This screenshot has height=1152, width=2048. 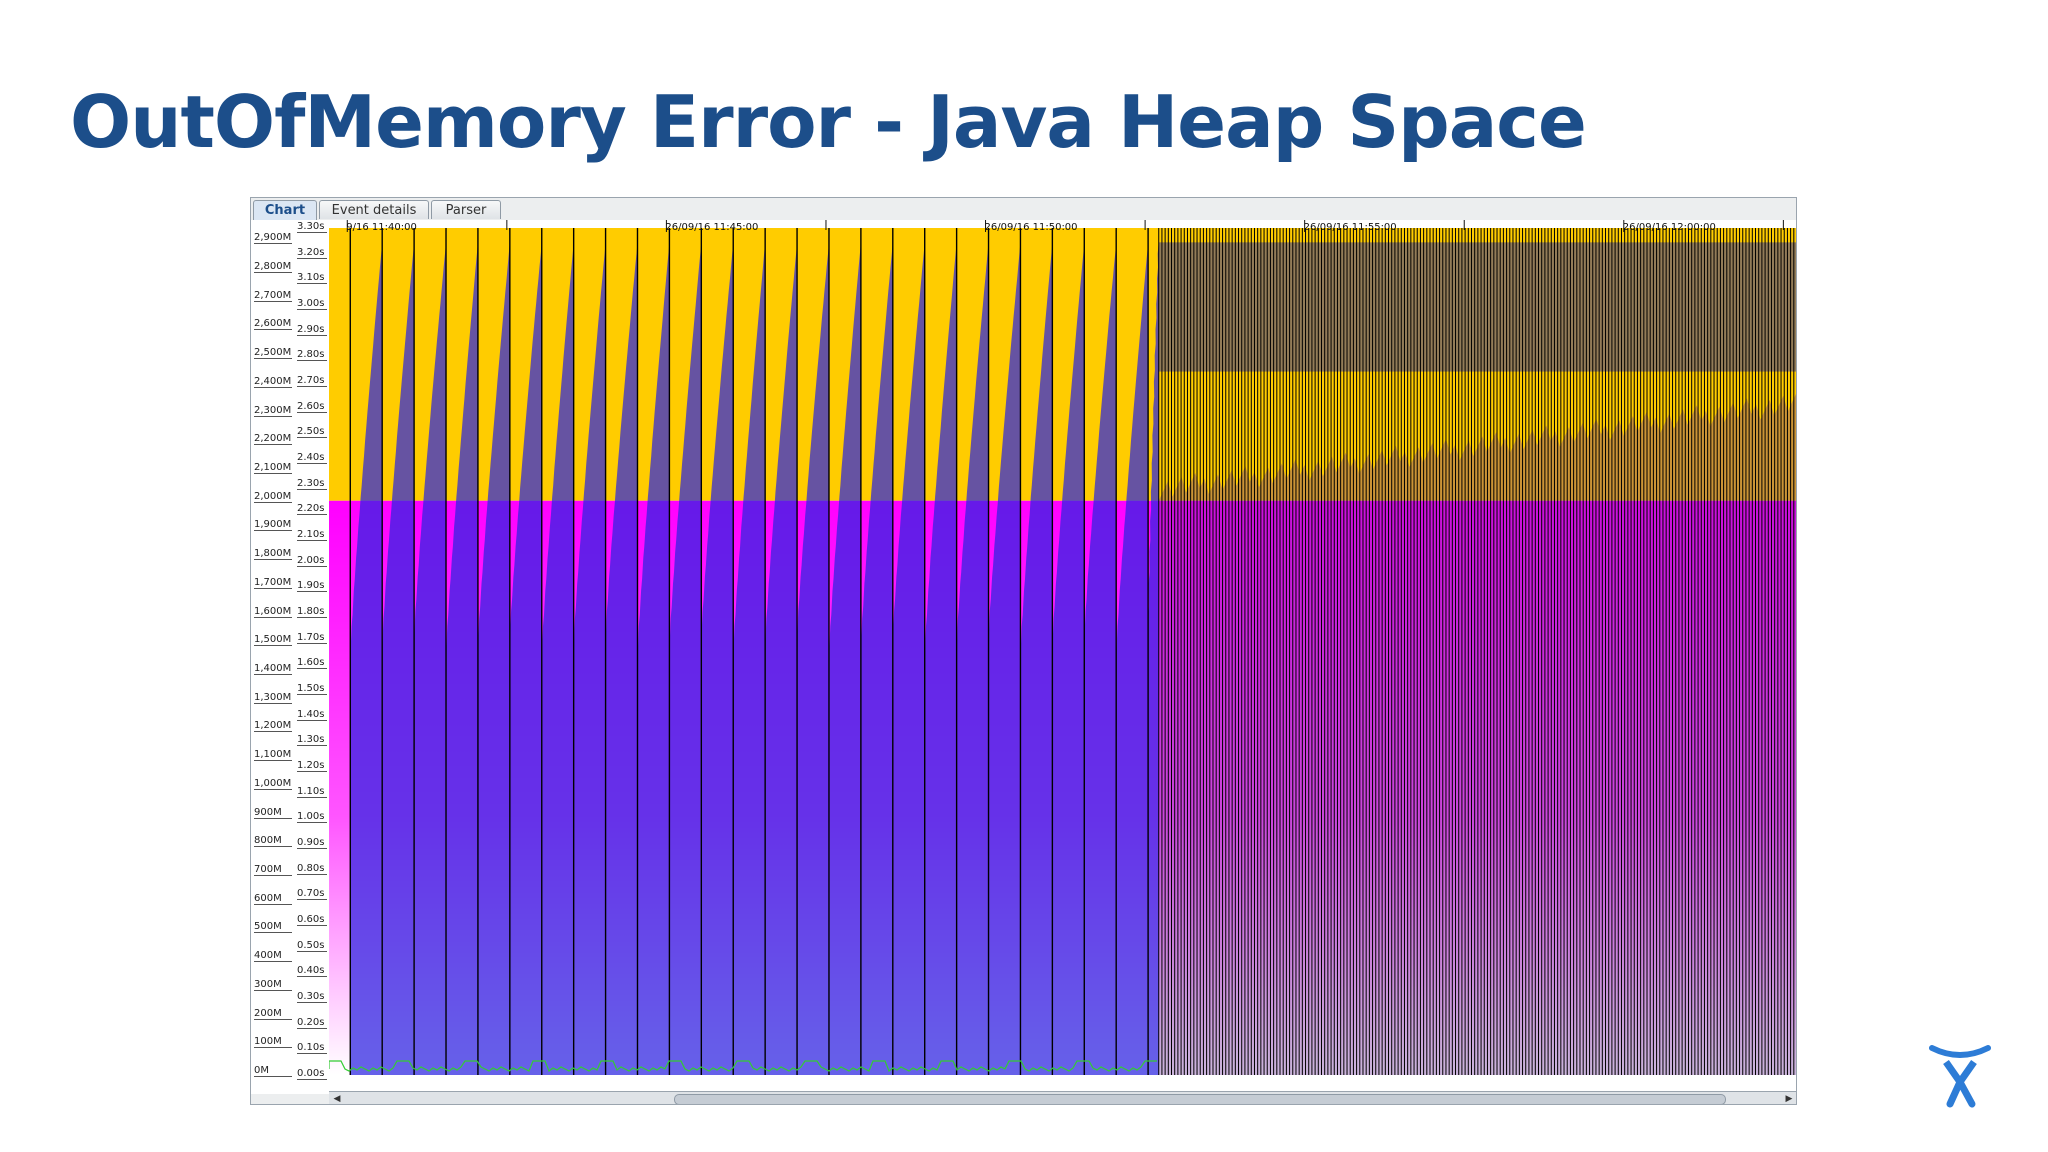 What do you see at coordinates (273, 956) in the screenshot?
I see `memory-tick-label: 400M` at bounding box center [273, 956].